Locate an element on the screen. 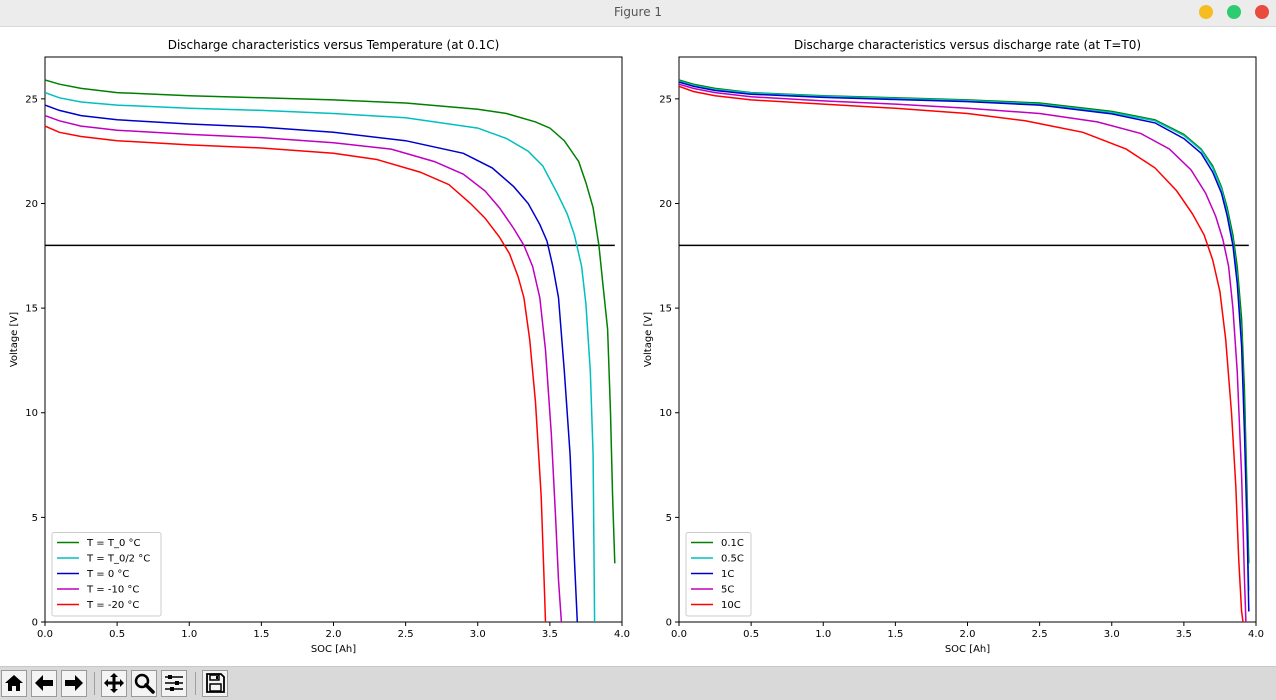 This screenshot has height=700, width=1276. legend-entry: 5C is located at coordinates (727, 590).